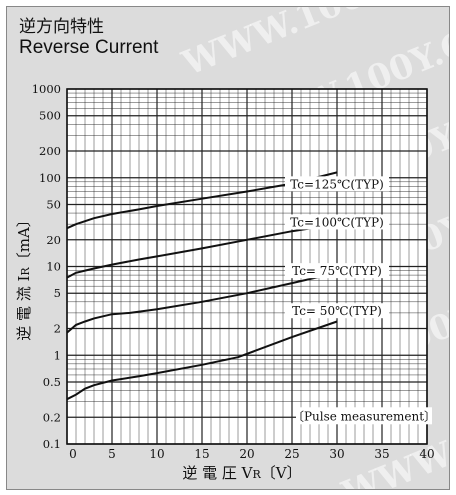 Image resolution: width=456 pixels, height=495 pixels. Describe the element at coordinates (336, 454) in the screenshot. I see `x-tick-label: 30` at that location.